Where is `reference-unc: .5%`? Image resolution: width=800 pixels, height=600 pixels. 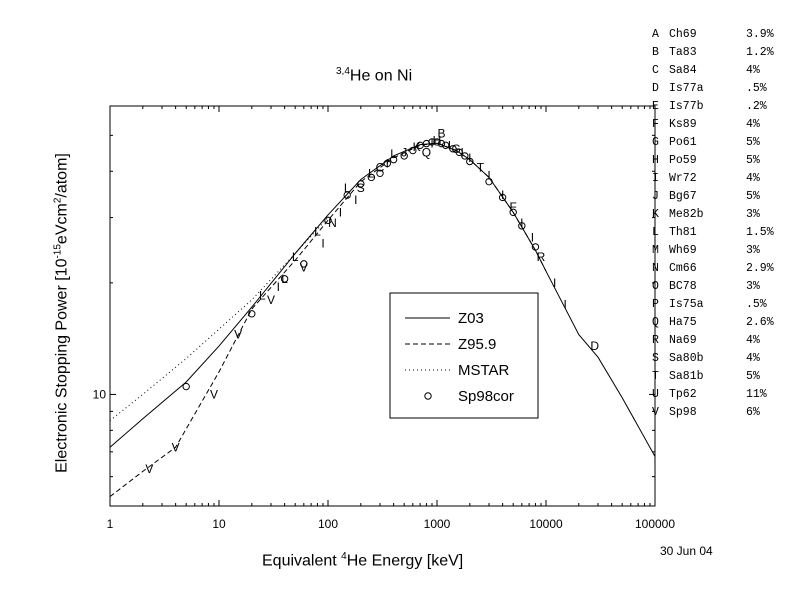
reference-unc: .5% is located at coordinates (756, 88).